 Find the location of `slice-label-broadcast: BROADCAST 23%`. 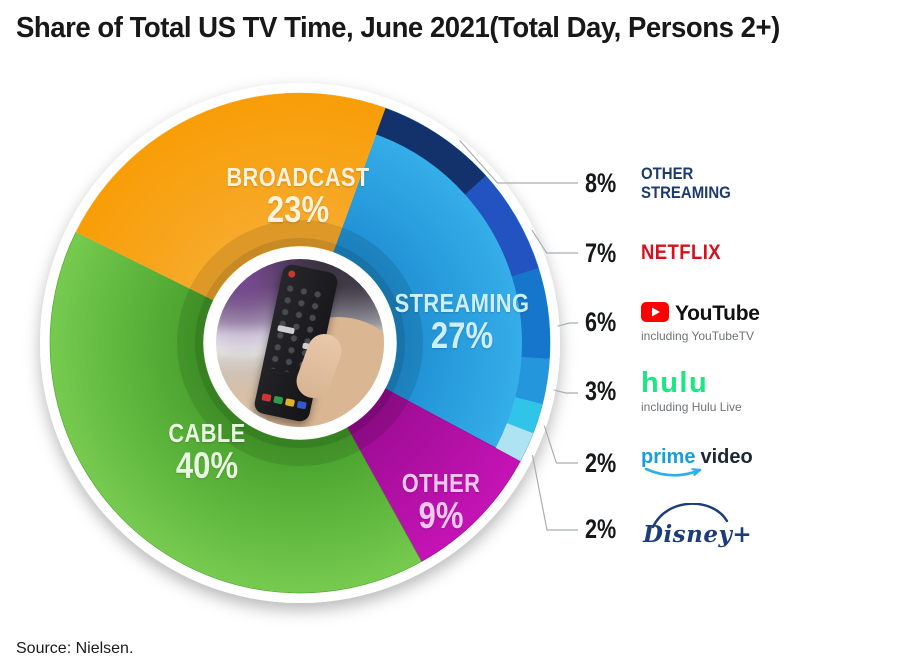

slice-label-broadcast: BROADCAST 23% is located at coordinates (297, 196).